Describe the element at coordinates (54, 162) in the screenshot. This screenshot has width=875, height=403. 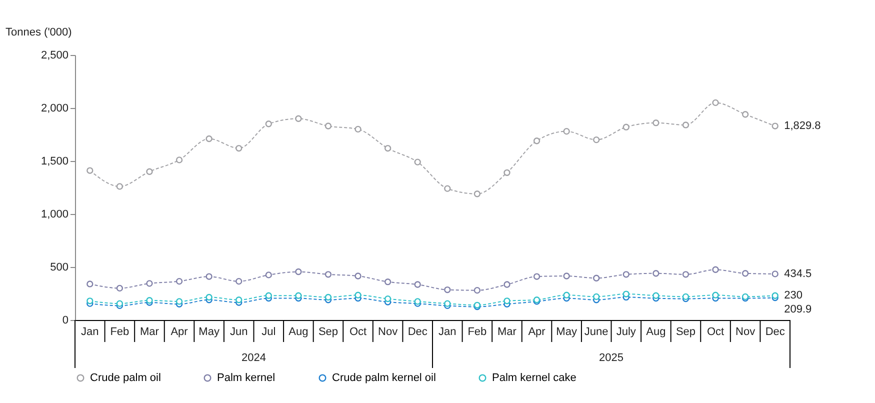
I see `y-tick-label: 1,500` at that location.